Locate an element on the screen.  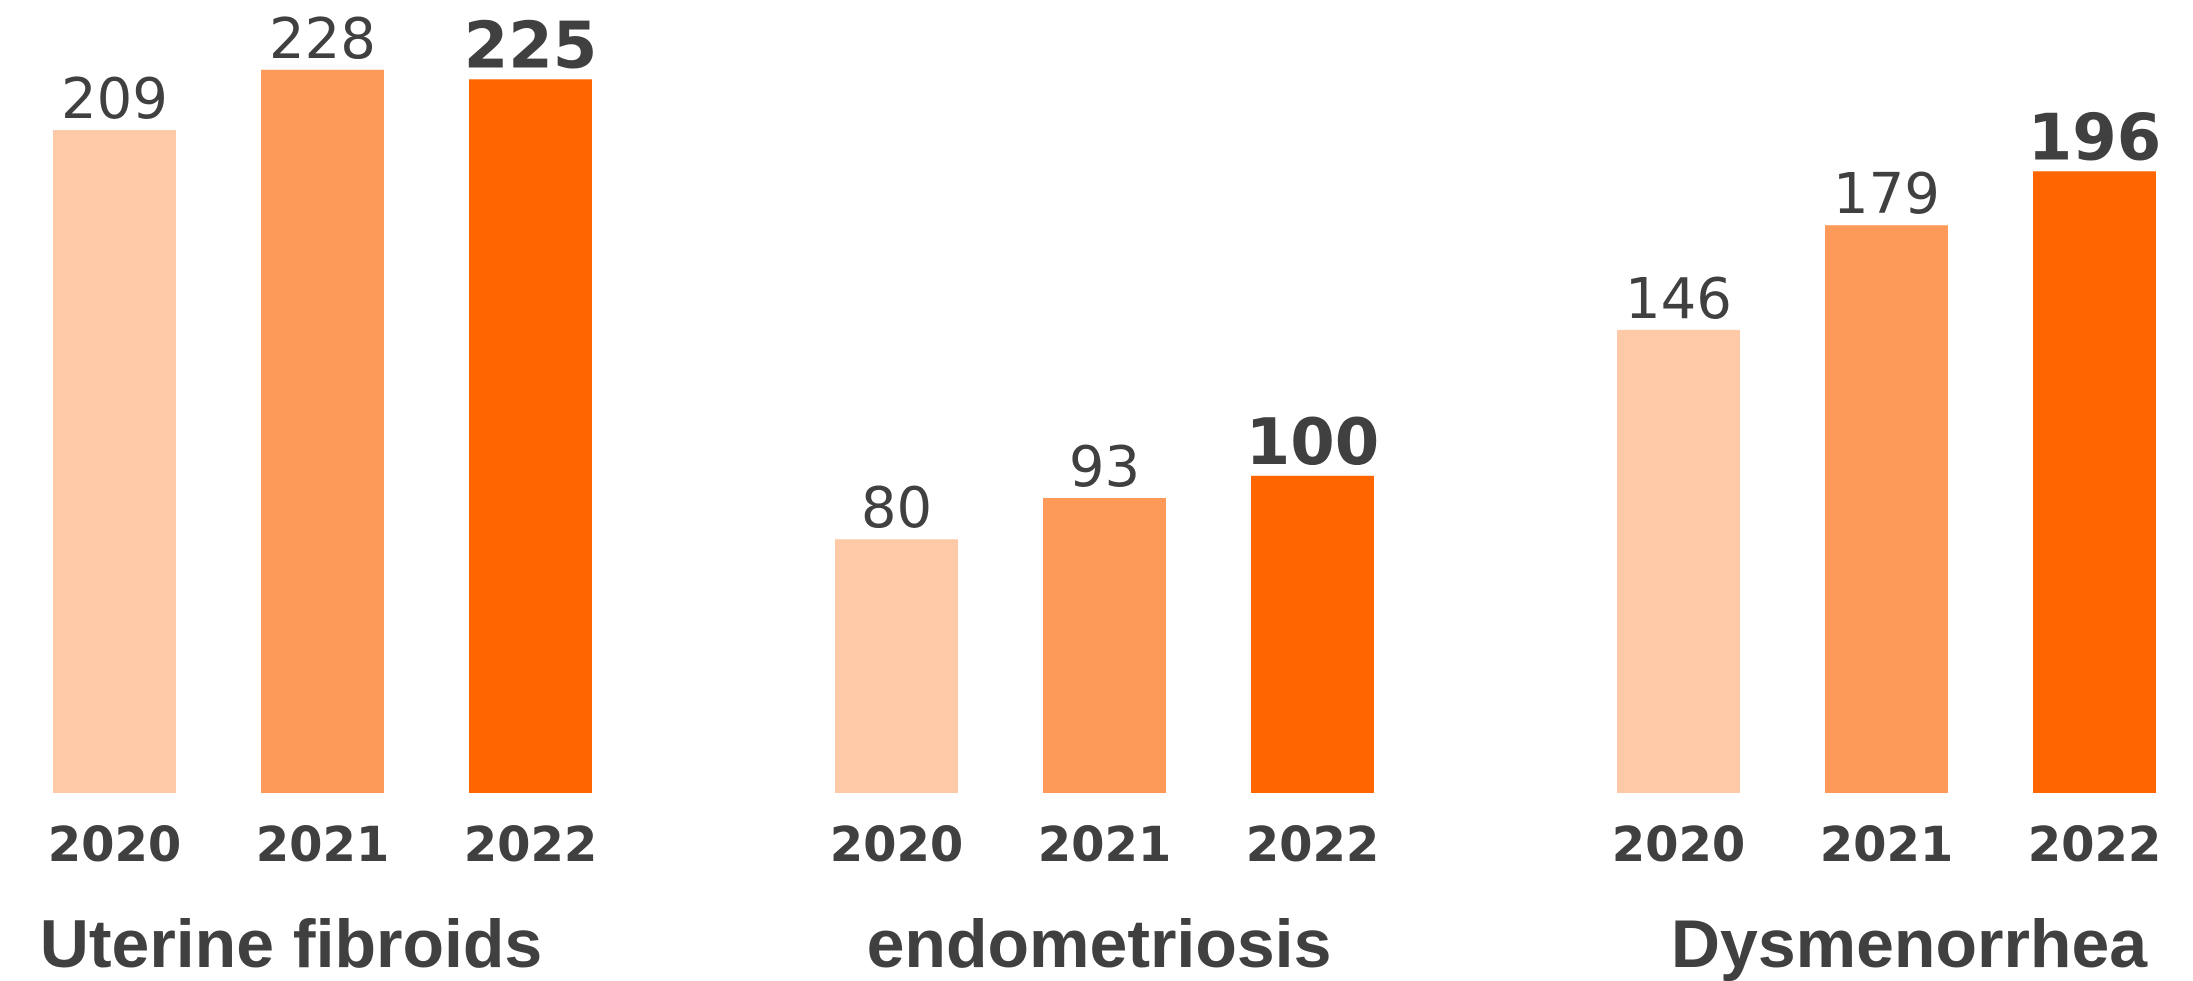
value-label: 100 is located at coordinates (1313, 443).